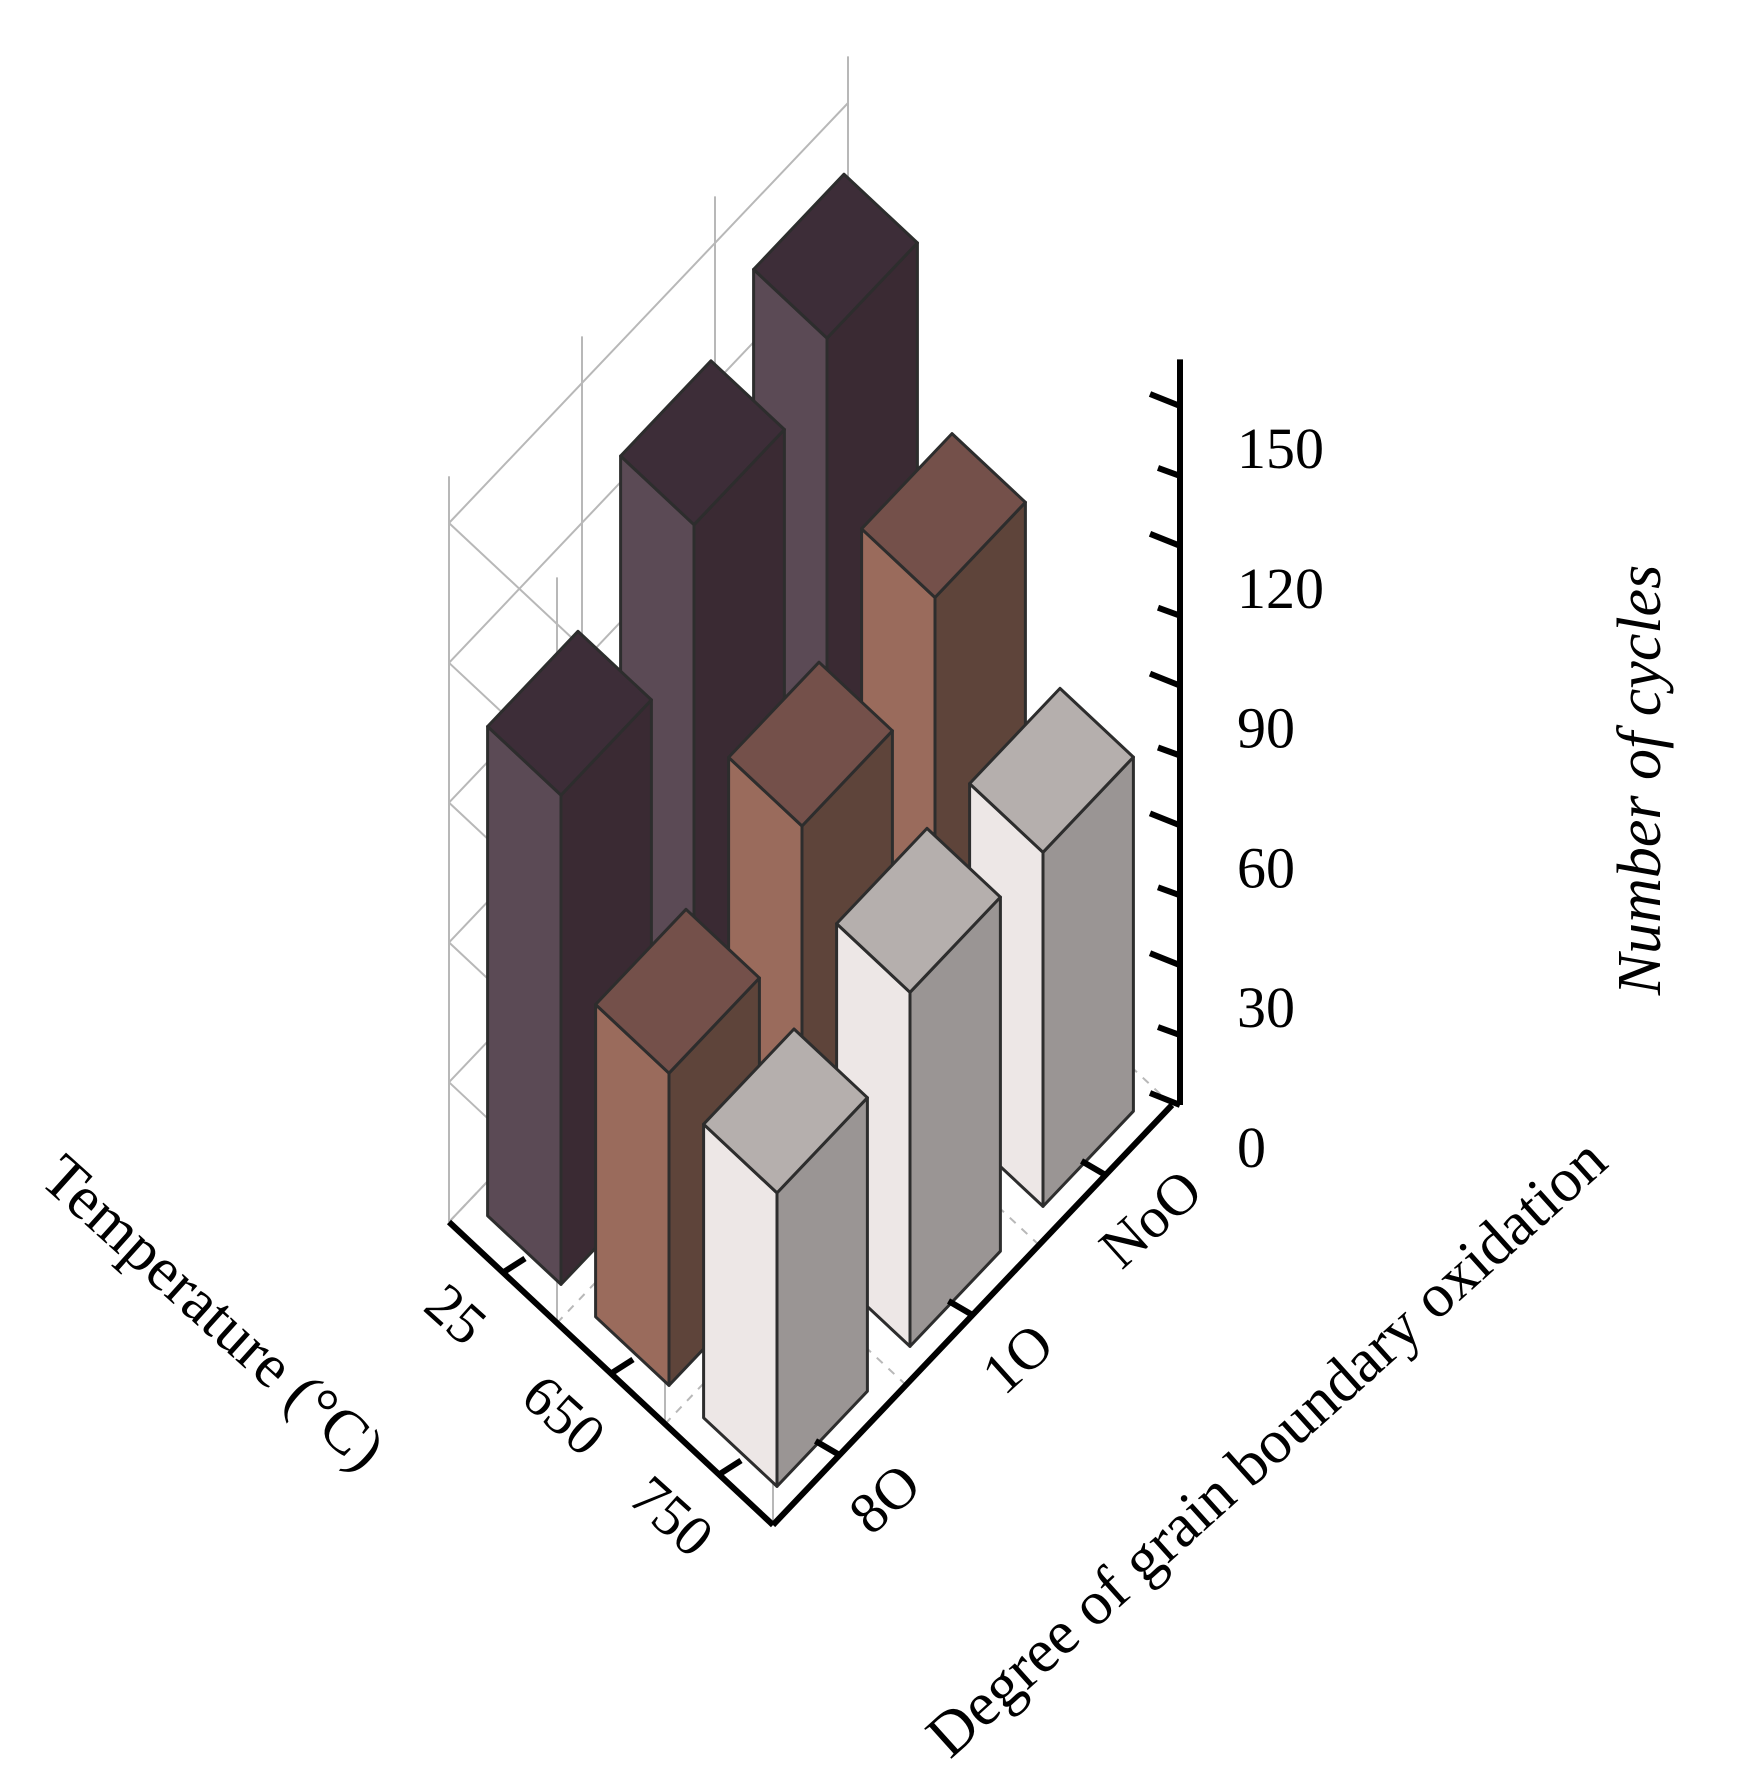 This screenshot has height=1778, width=1745. What do you see at coordinates (918, 1087) in the screenshot?
I see `bar-750-1O` at bounding box center [918, 1087].